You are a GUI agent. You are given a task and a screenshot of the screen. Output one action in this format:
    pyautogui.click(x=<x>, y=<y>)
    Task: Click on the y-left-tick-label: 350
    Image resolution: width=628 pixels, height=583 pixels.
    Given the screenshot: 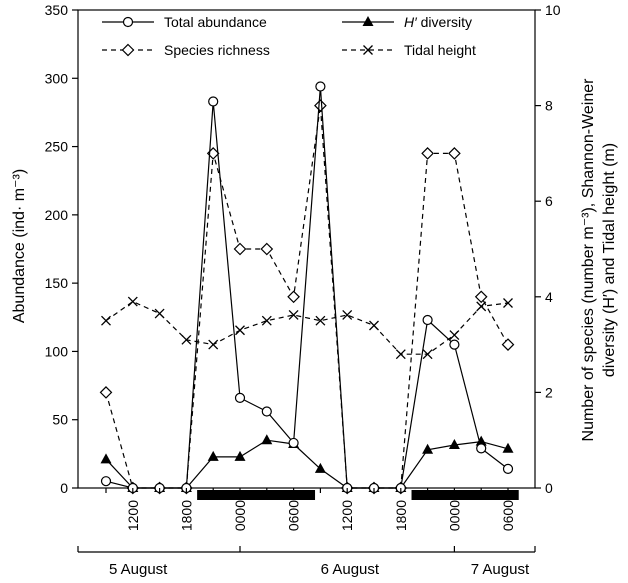 What is the action you would take?
    pyautogui.click(x=57, y=10)
    